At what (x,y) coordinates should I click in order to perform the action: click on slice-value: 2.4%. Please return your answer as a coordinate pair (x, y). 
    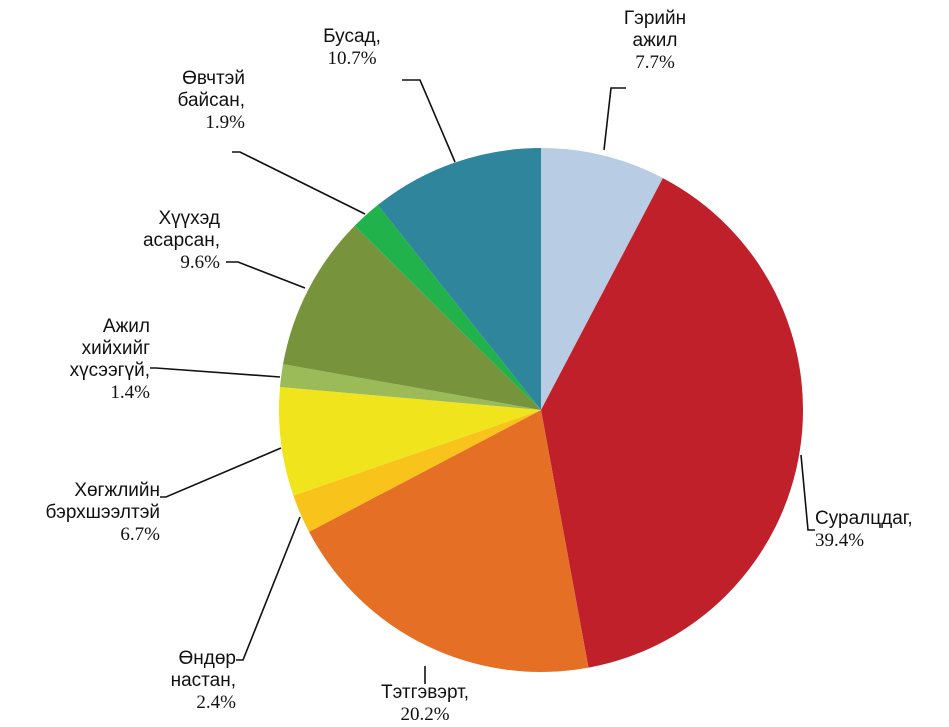
    Looking at the image, I should click on (216, 702).